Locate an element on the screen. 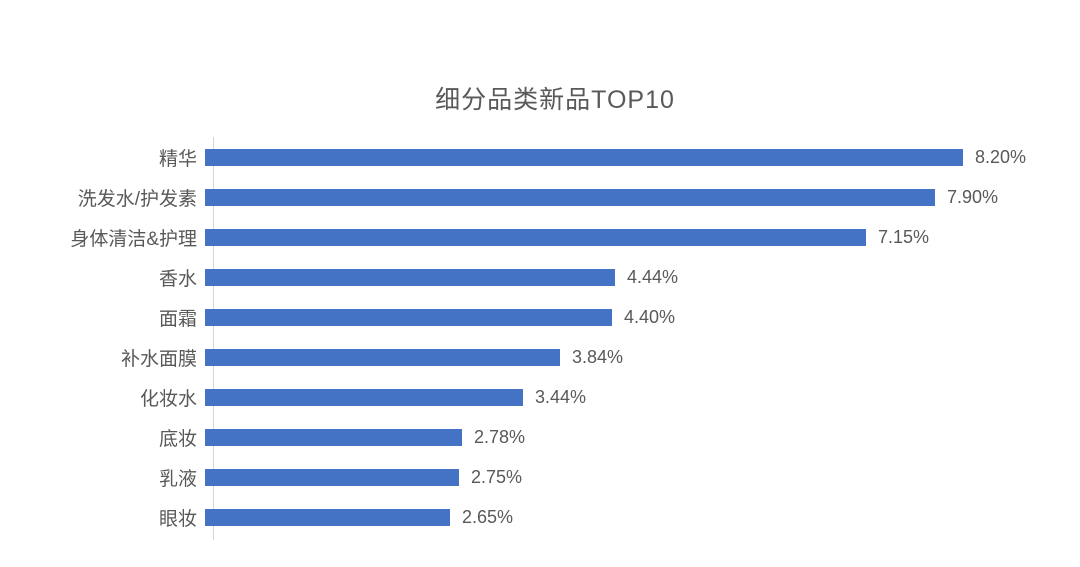 Image resolution: width=1080 pixels, height=567 pixels. bar-row: 化妆水 3.44% is located at coordinates (540, 397).